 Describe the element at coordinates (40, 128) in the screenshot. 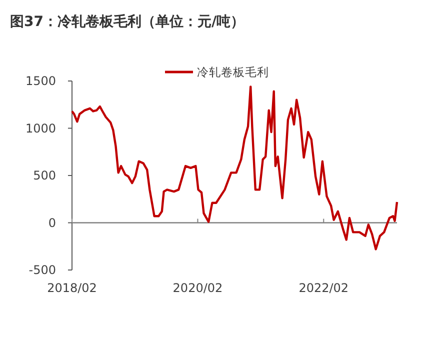

I see `y-tick-label: 1000` at that location.